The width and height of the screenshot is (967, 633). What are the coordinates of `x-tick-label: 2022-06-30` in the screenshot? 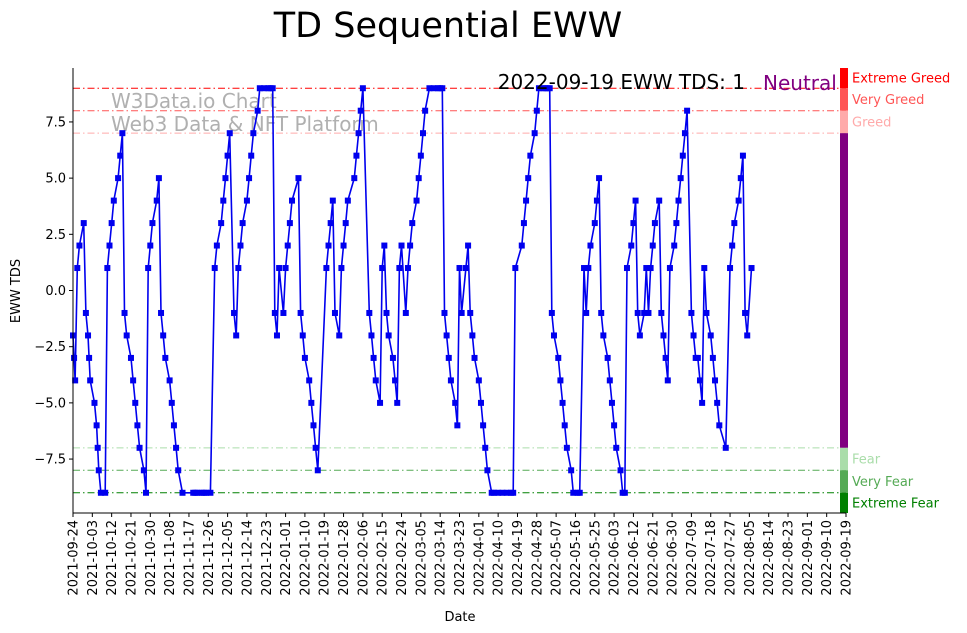 It's located at (673, 558).